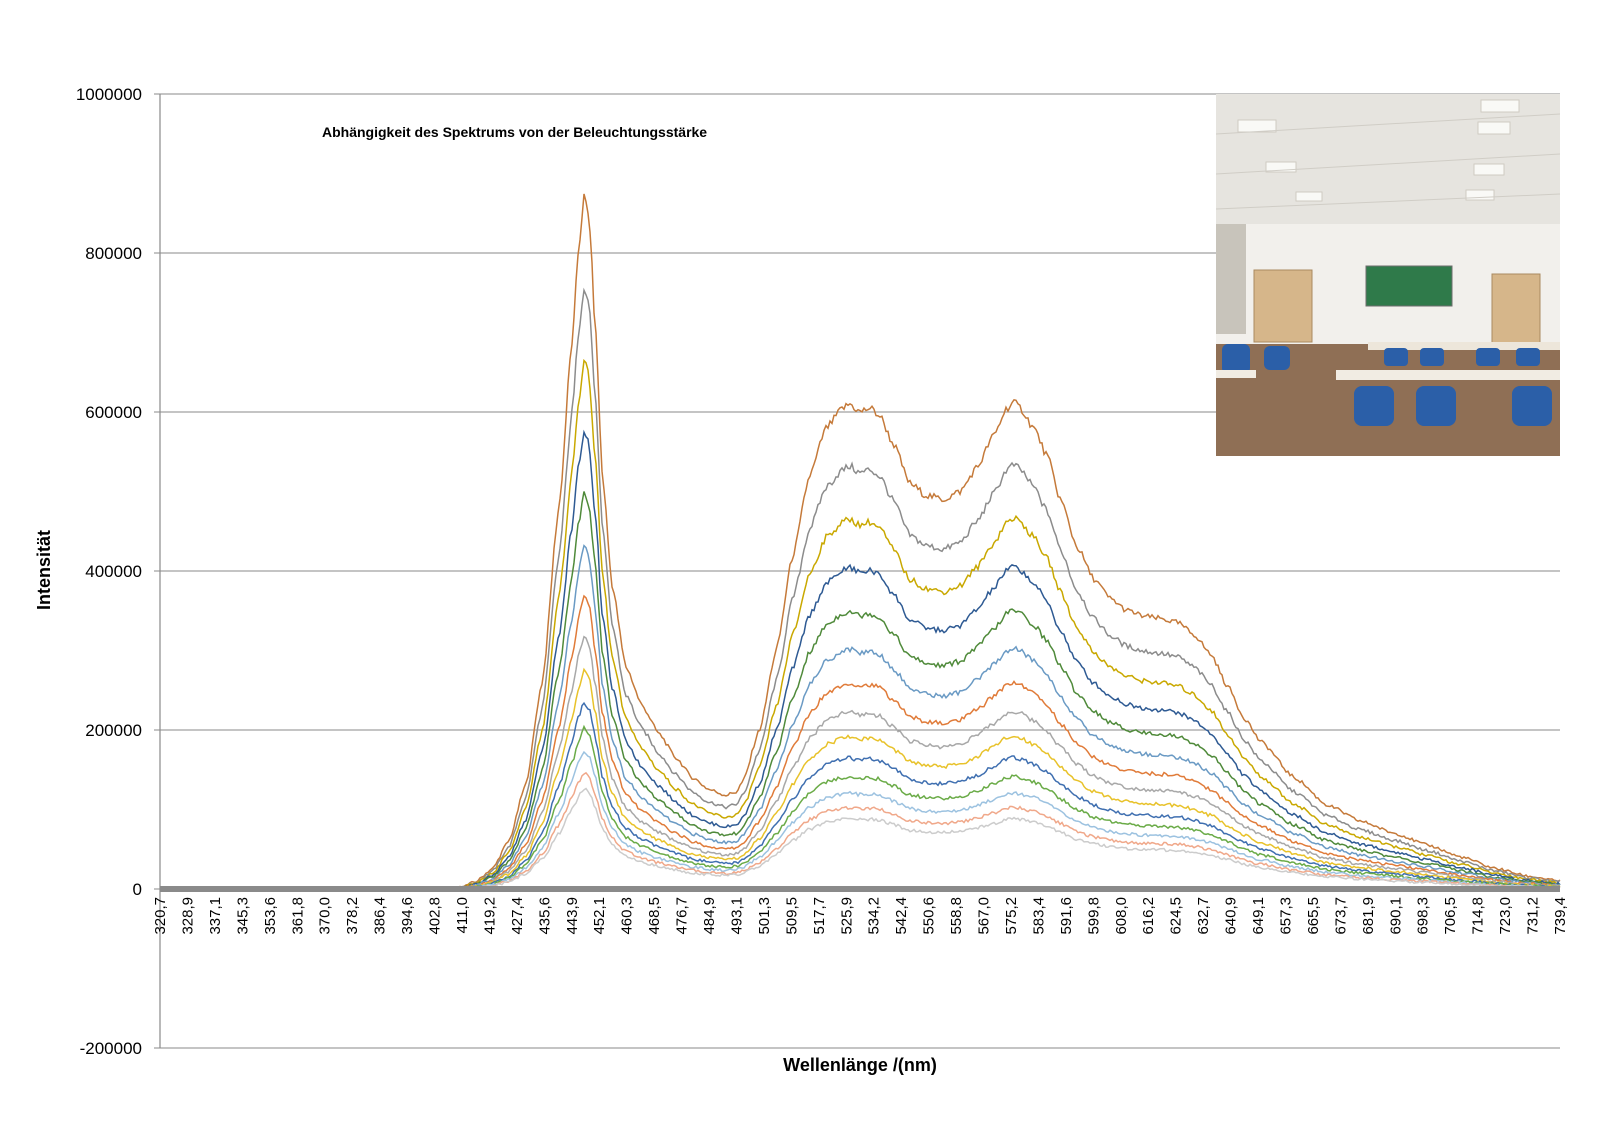 The image size is (1600, 1141). Describe the element at coordinates (1313, 916) in the screenshot. I see `x-tick-label: 665,5` at that location.